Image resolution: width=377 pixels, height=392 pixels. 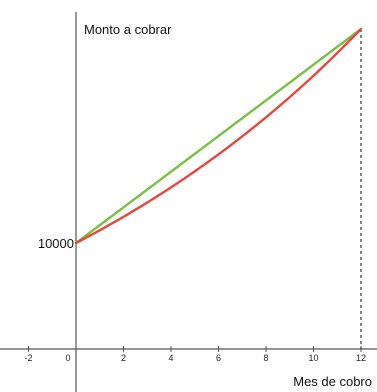 I want to click on x-tick-label: 2, so click(x=123, y=358).